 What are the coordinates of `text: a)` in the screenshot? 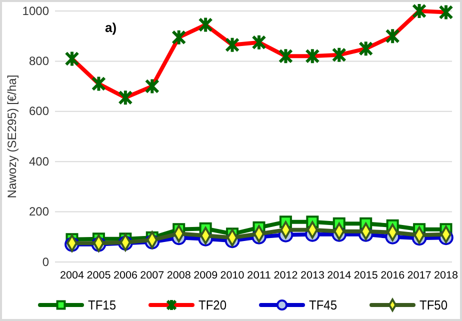 It's located at (111, 27).